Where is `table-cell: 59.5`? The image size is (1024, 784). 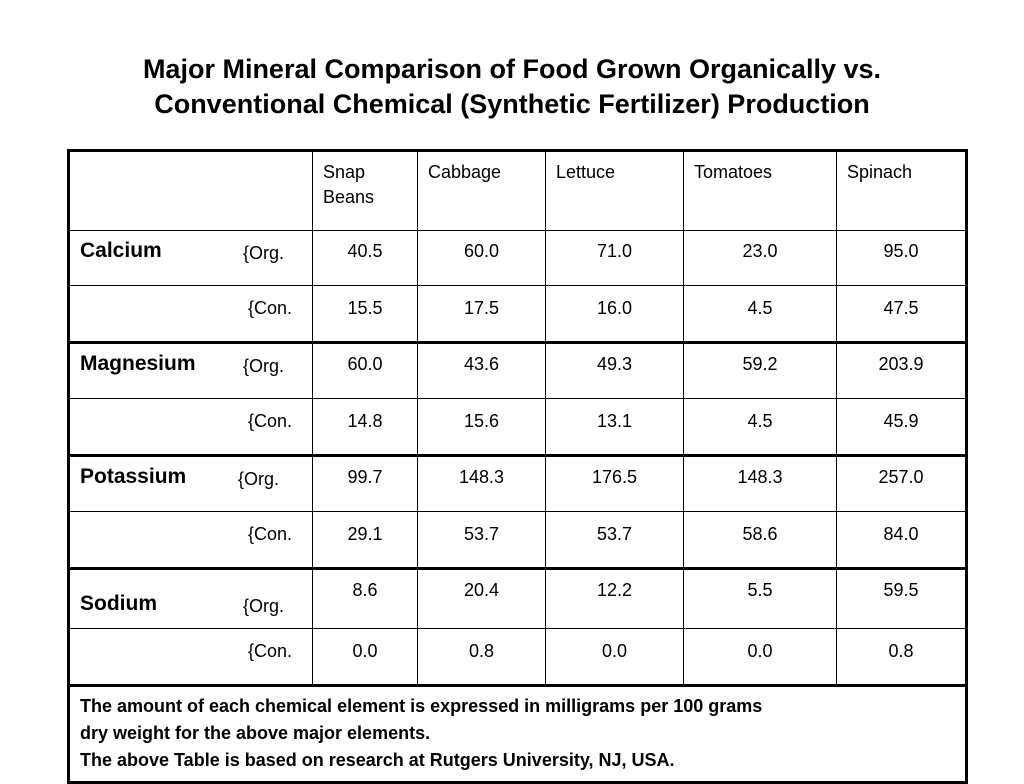 table-cell: 59.5 is located at coordinates (901, 598).